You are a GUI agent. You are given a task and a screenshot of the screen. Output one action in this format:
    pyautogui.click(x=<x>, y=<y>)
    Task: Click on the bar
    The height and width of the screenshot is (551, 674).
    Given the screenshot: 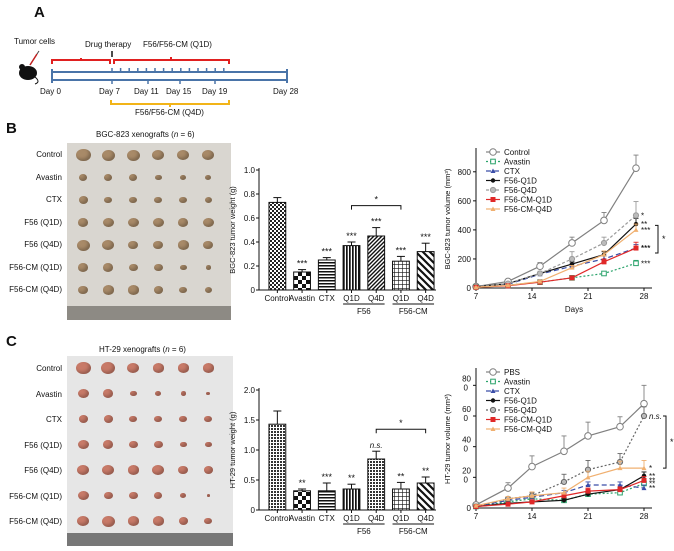 What is the action you would take?
    pyautogui.click(x=376, y=263)
    